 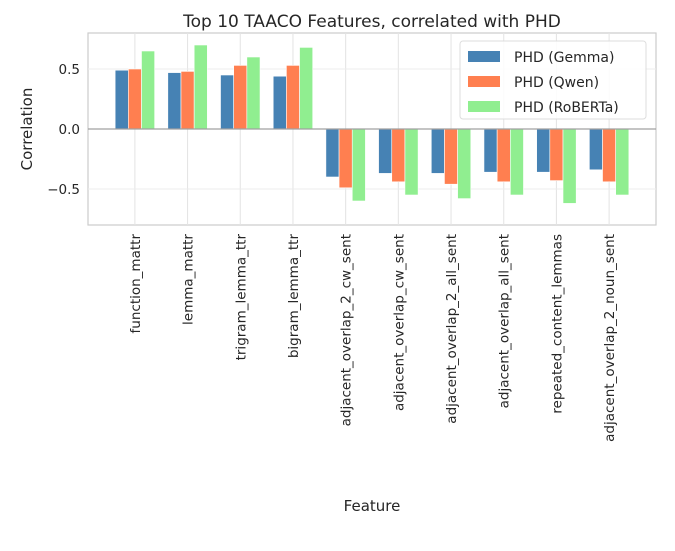 What do you see at coordinates (63, 190) in the screenshot?
I see `y-tick-label: −0.5` at bounding box center [63, 190].